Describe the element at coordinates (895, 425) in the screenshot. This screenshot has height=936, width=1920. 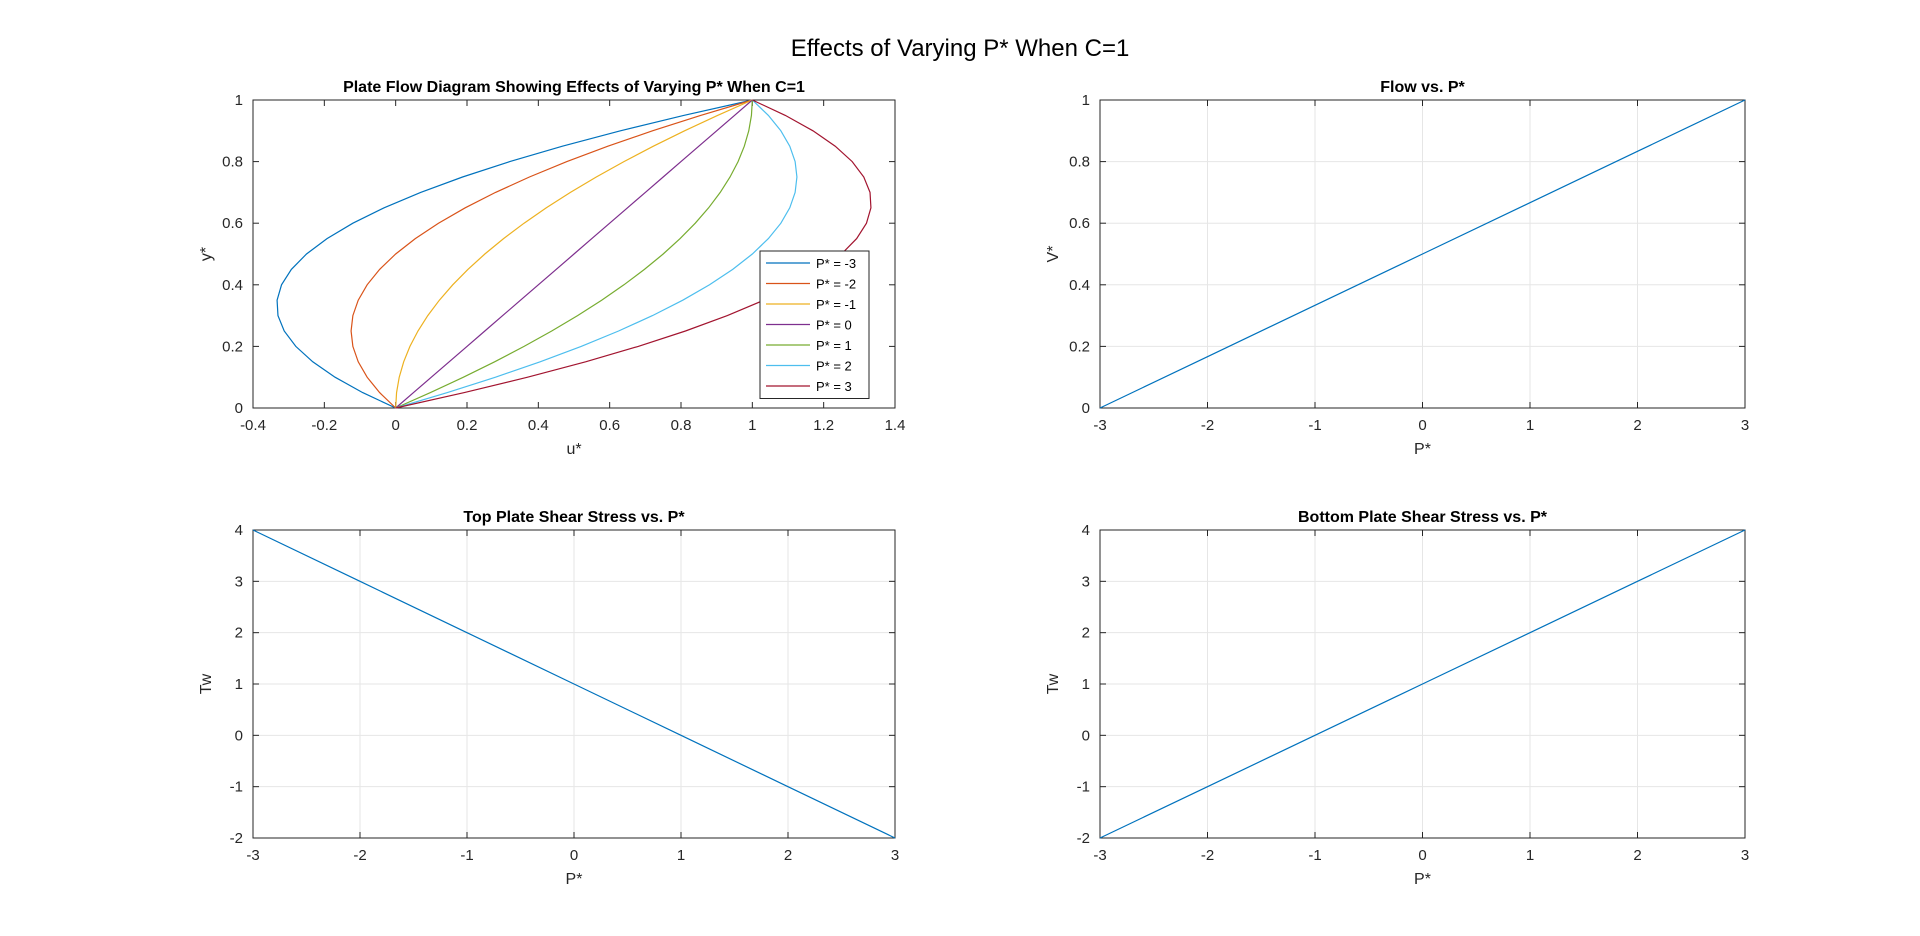
I see `x-tick-label: 1.4` at that location.